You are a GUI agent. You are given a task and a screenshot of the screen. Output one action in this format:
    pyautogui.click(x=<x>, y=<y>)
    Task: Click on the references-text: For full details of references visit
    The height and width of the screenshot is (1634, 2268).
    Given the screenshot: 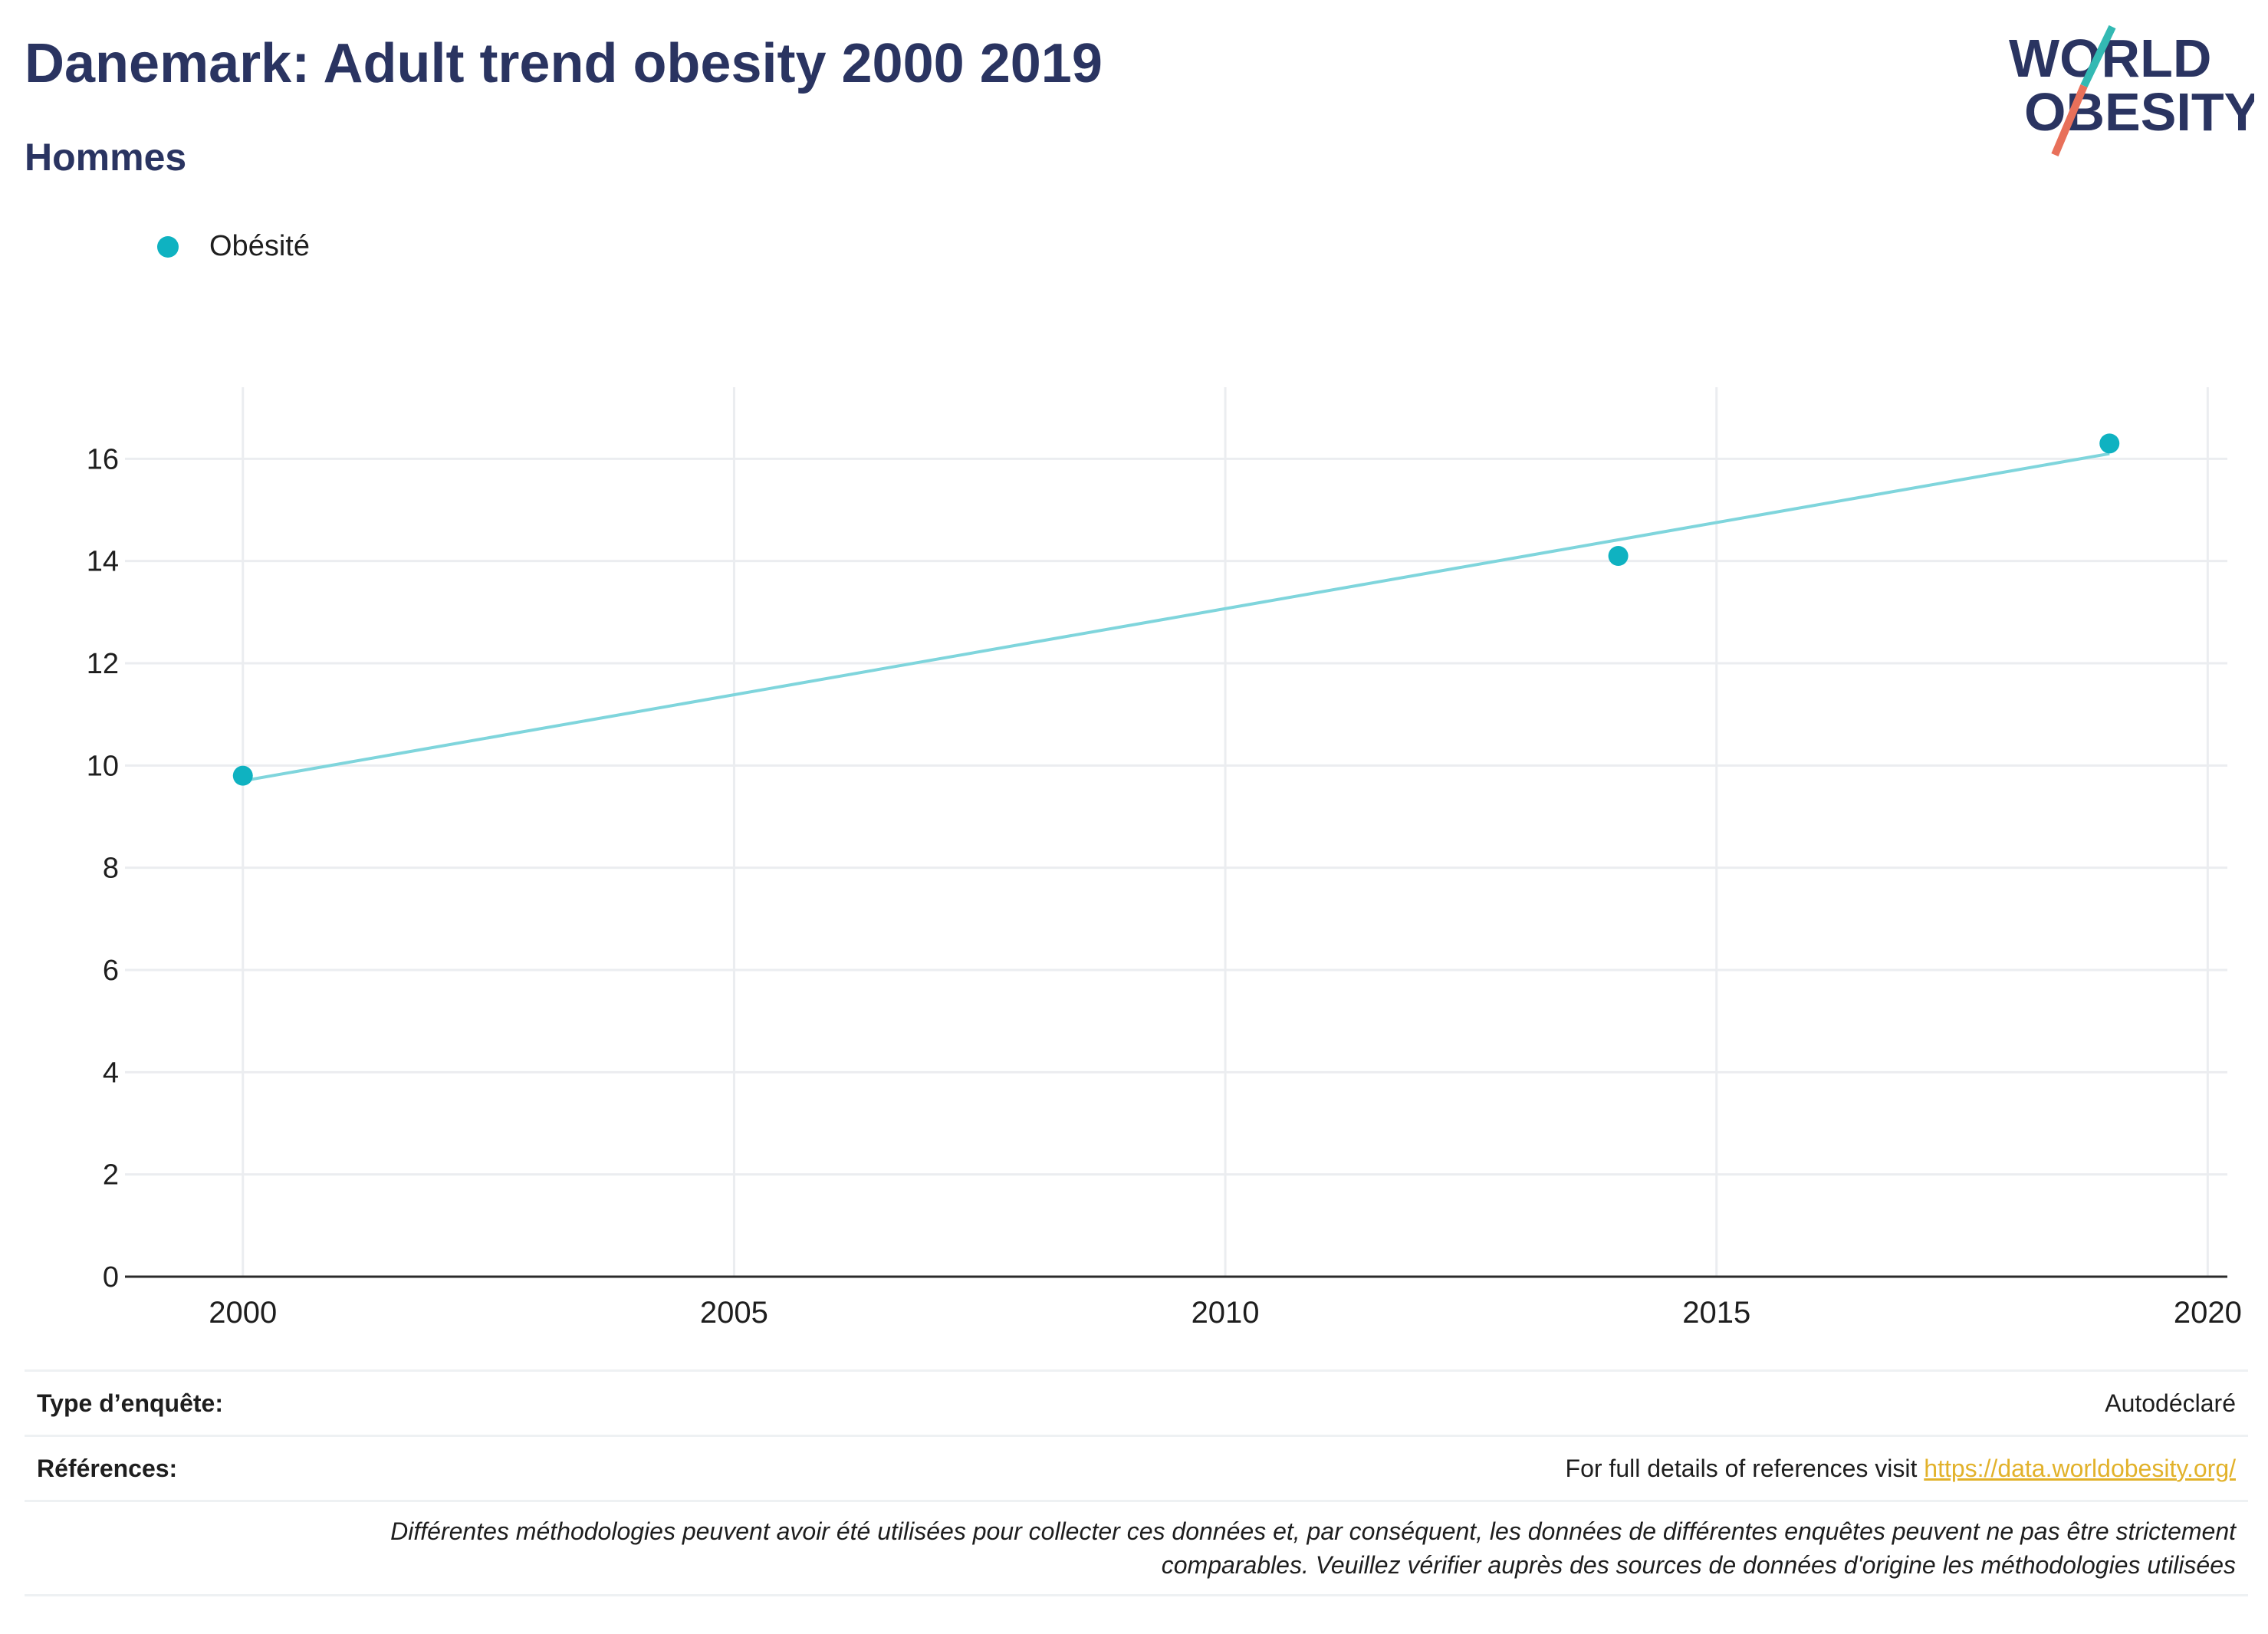 What is the action you would take?
    pyautogui.click(x=1745, y=1468)
    